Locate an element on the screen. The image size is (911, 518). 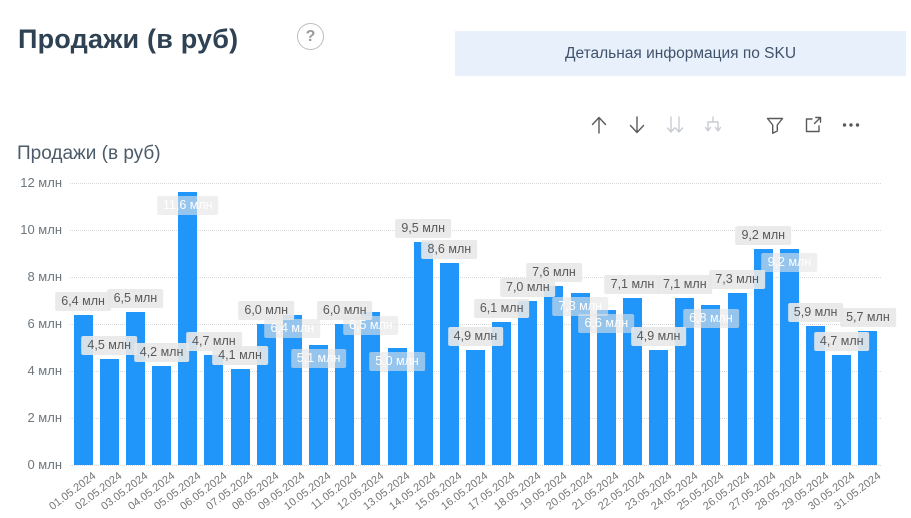
page-title: Продажи (в руб) is located at coordinates (128, 39).